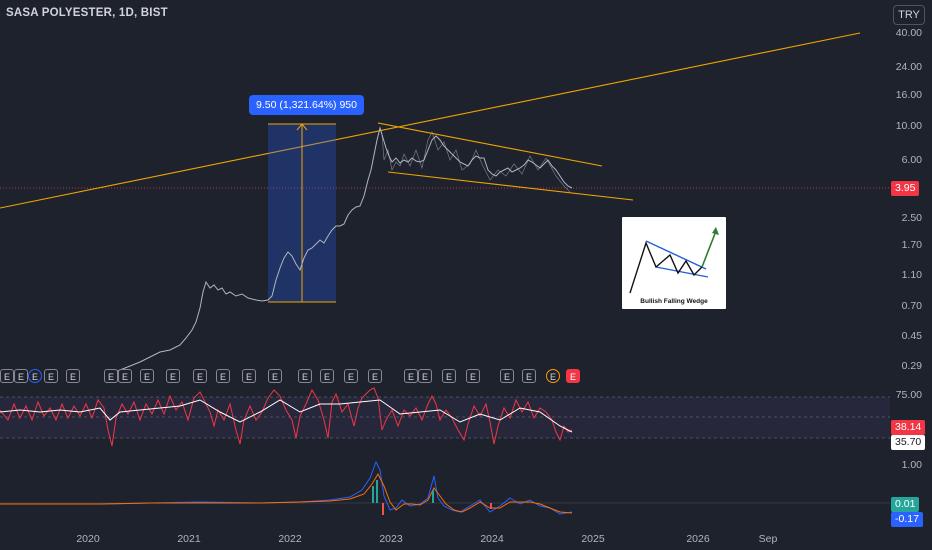 Image resolution: width=932 pixels, height=550 pixels. Describe the element at coordinates (768, 539) in the screenshot. I see `time-tick: Sep` at that location.